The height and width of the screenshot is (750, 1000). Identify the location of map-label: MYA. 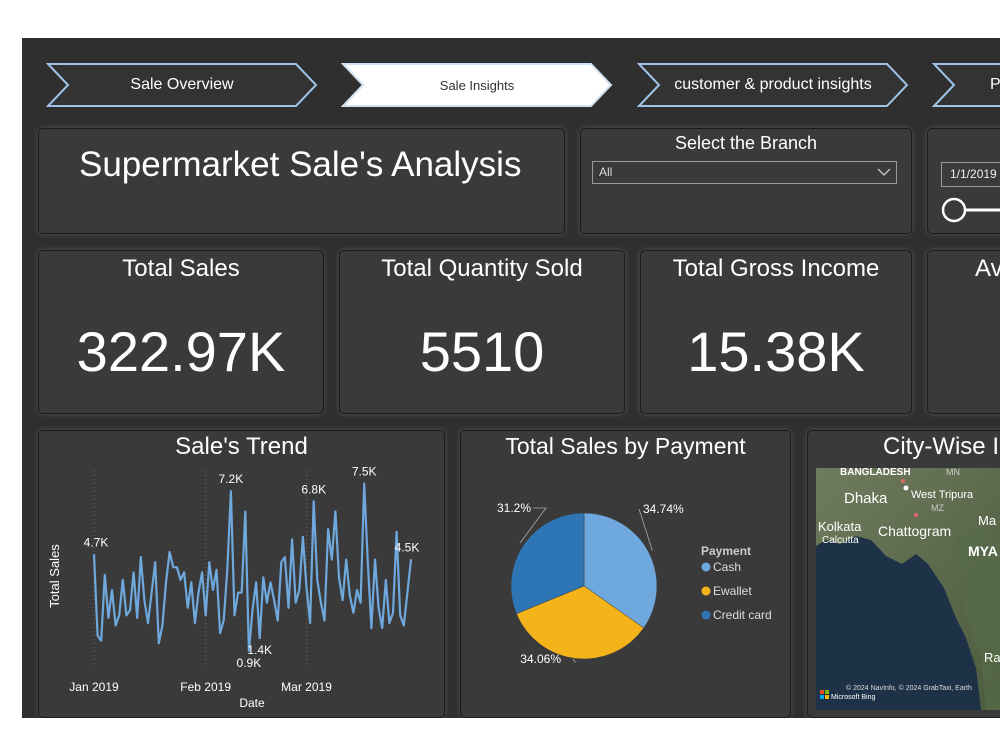
(983, 551).